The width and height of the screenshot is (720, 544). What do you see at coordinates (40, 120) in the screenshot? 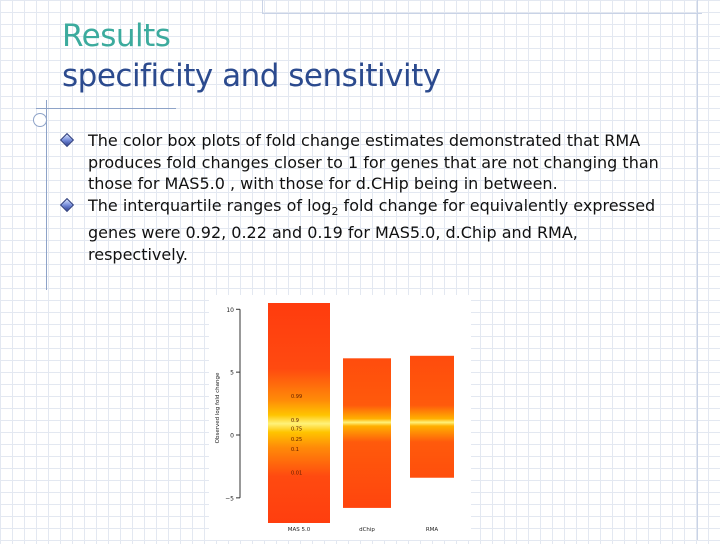
I see `circle-ornament` at bounding box center [40, 120].